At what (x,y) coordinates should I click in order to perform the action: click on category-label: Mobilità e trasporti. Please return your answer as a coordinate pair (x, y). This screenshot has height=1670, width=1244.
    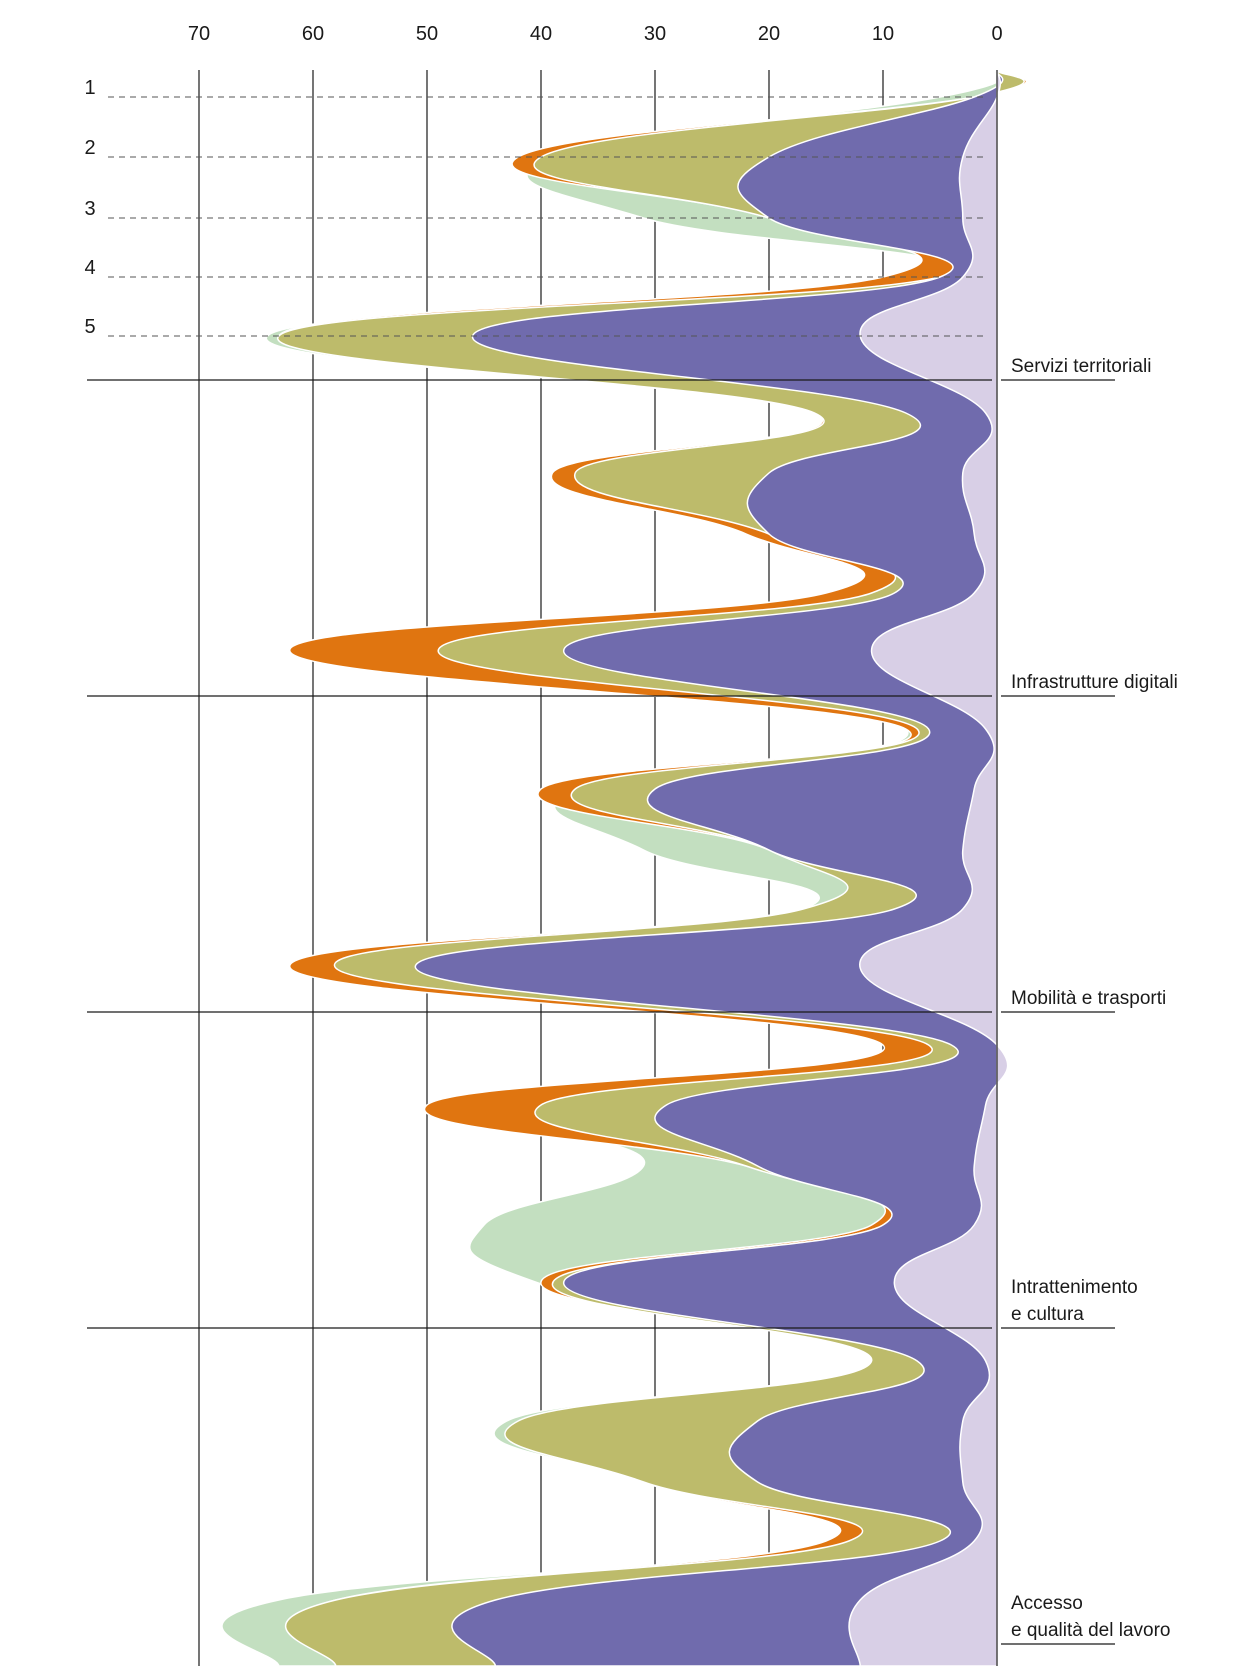
    Looking at the image, I should click on (1088, 998).